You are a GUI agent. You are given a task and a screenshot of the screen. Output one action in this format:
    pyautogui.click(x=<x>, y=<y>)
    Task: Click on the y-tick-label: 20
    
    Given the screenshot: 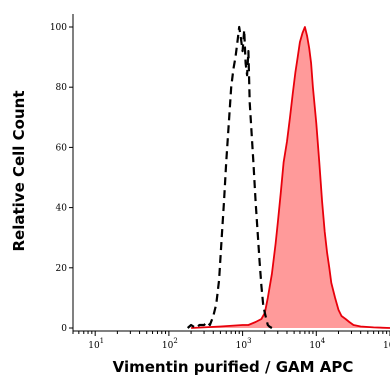 What is the action you would take?
    pyautogui.click(x=62, y=269)
    